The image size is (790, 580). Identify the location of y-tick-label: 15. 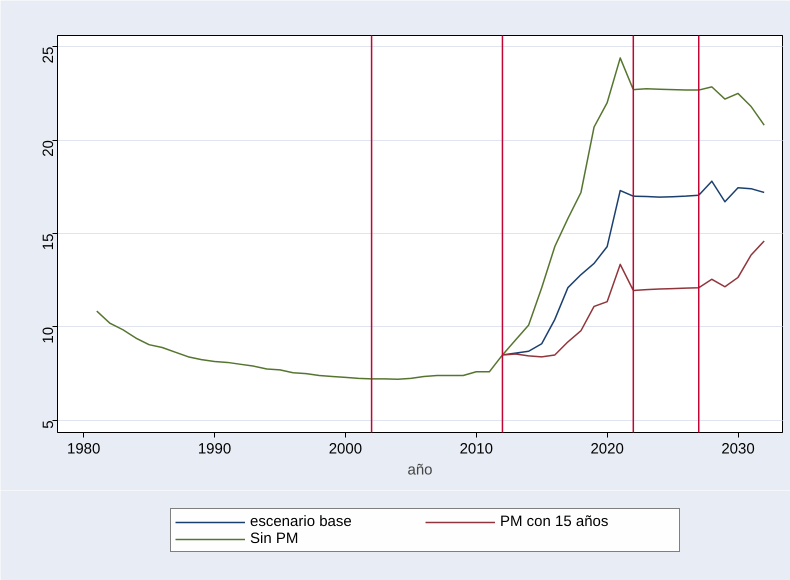
(48, 242).